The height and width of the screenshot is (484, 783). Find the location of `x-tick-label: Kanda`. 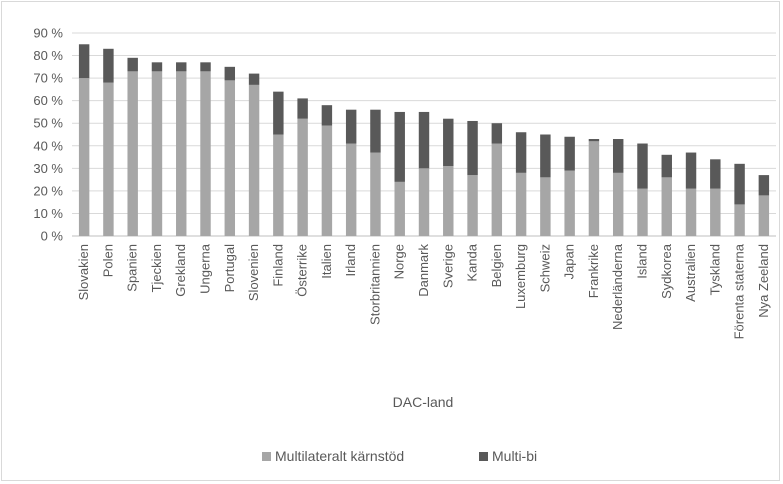

x-tick-label: Kanda is located at coordinates (472, 262).